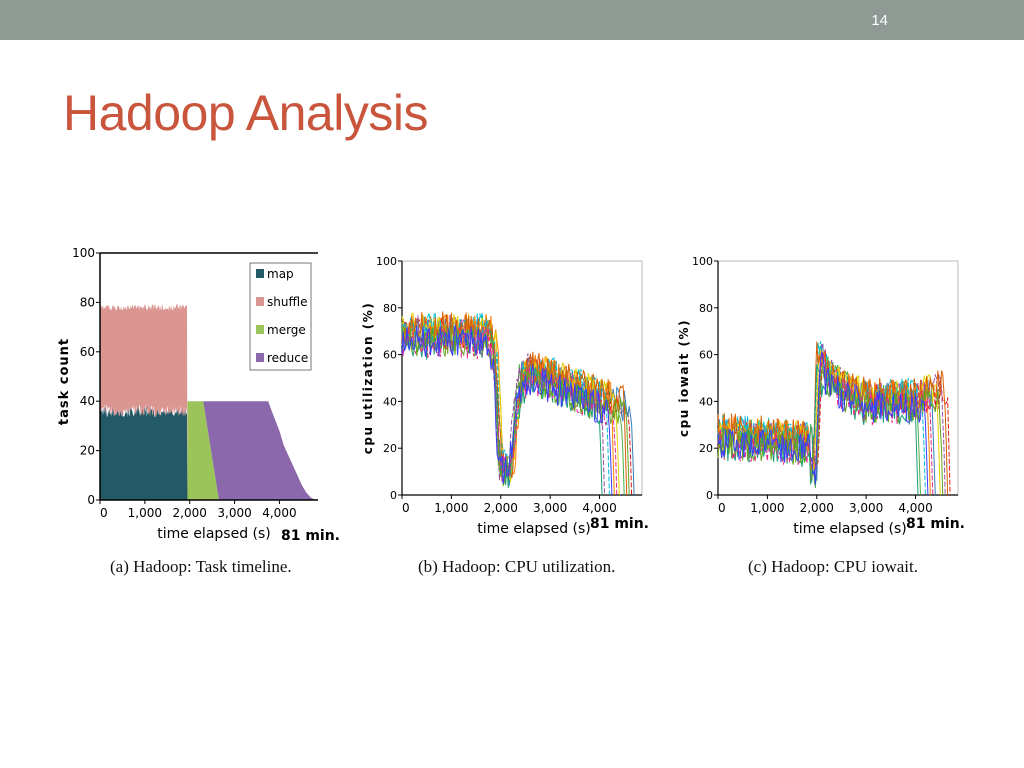 The width and height of the screenshot is (1024, 768). I want to click on area-shuffle, so click(144, 402).